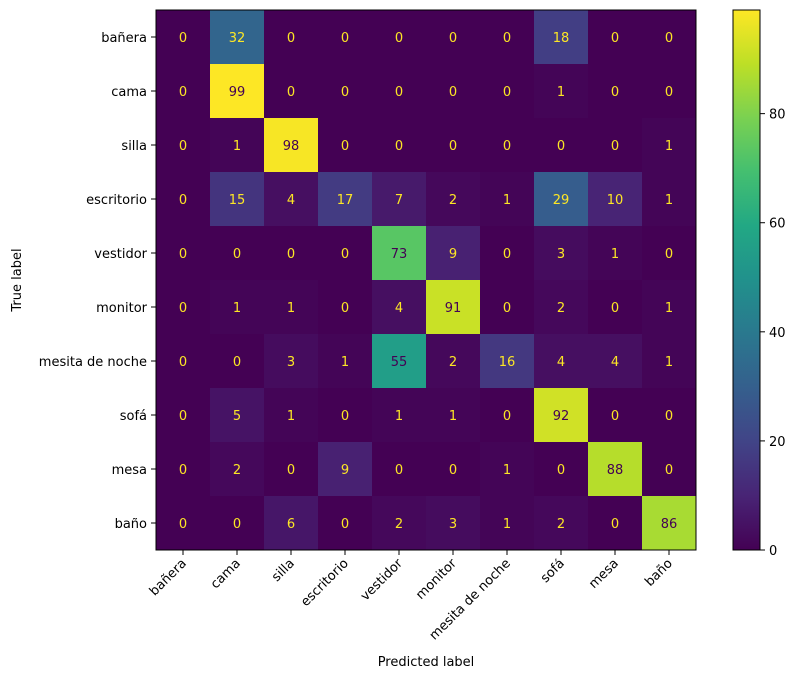 This screenshot has height=679, width=796. Describe the element at coordinates (777, 224) in the screenshot. I see `colorbar-tick-label: 60` at that location.